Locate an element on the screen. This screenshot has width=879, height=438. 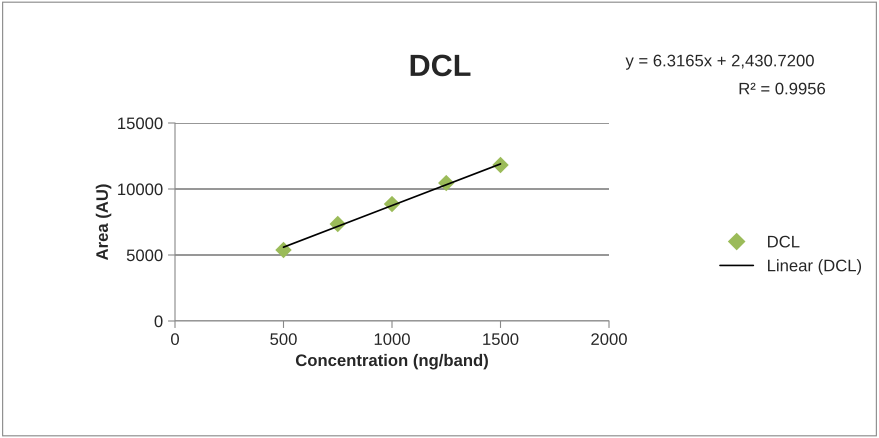
y-tick-label: 0 is located at coordinates (158, 321).